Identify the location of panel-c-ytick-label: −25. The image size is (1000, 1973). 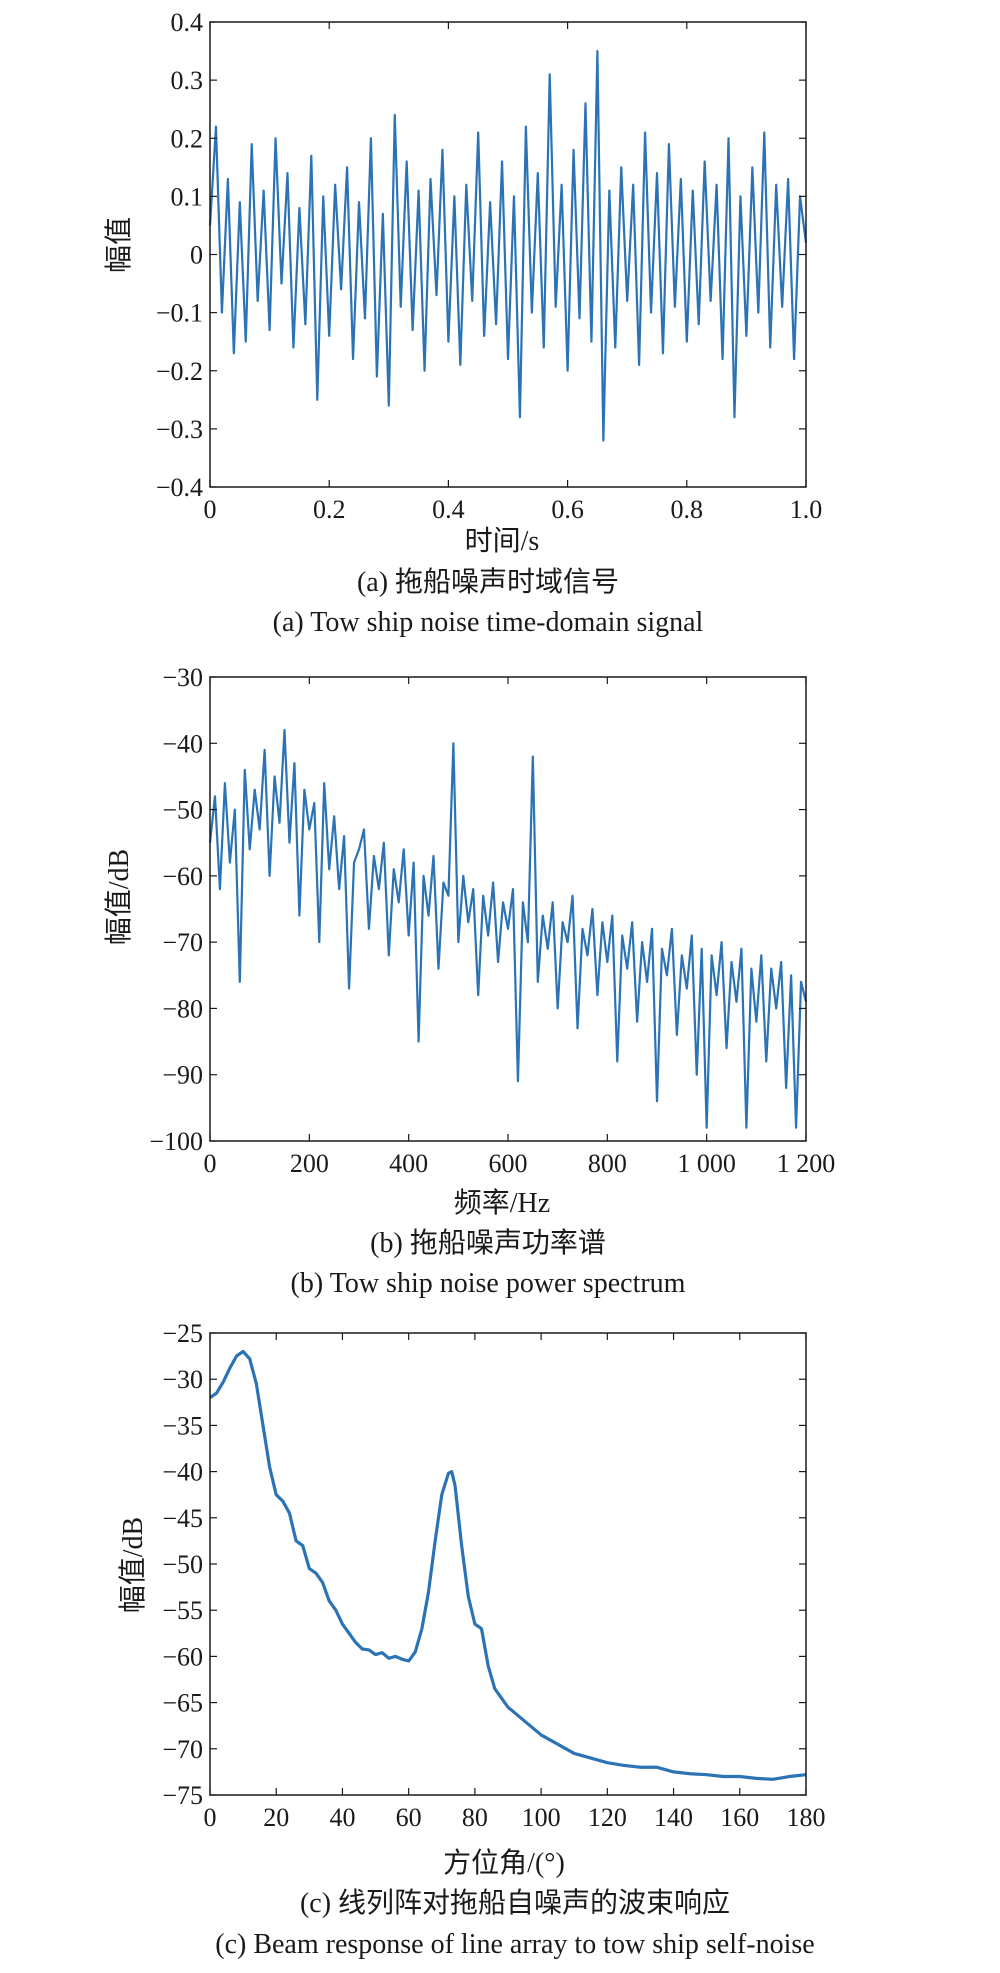
(182, 1333).